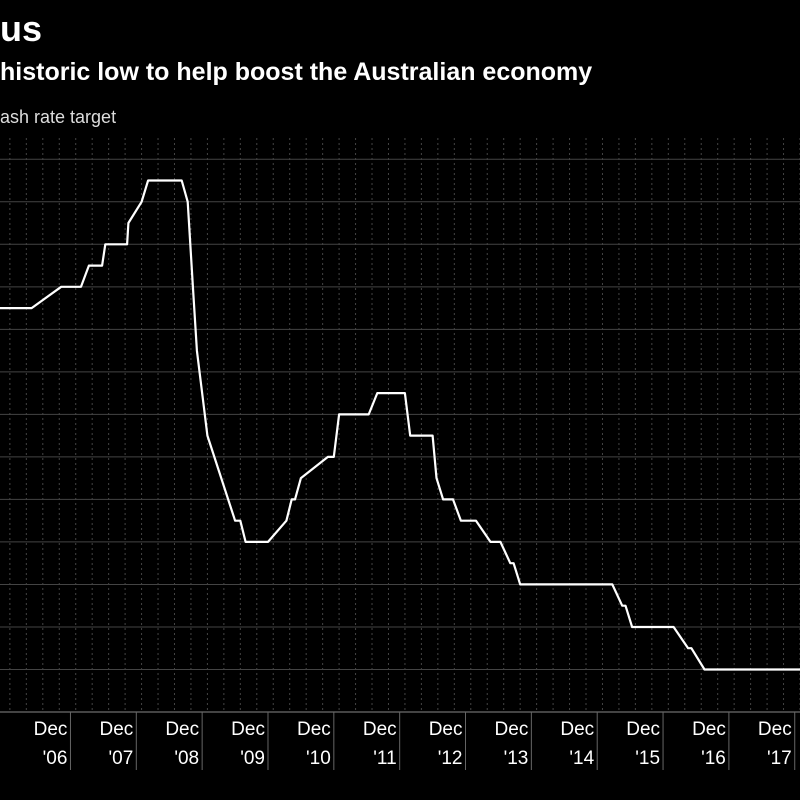  I want to click on x-tick-year-label: '10, so click(318, 758).